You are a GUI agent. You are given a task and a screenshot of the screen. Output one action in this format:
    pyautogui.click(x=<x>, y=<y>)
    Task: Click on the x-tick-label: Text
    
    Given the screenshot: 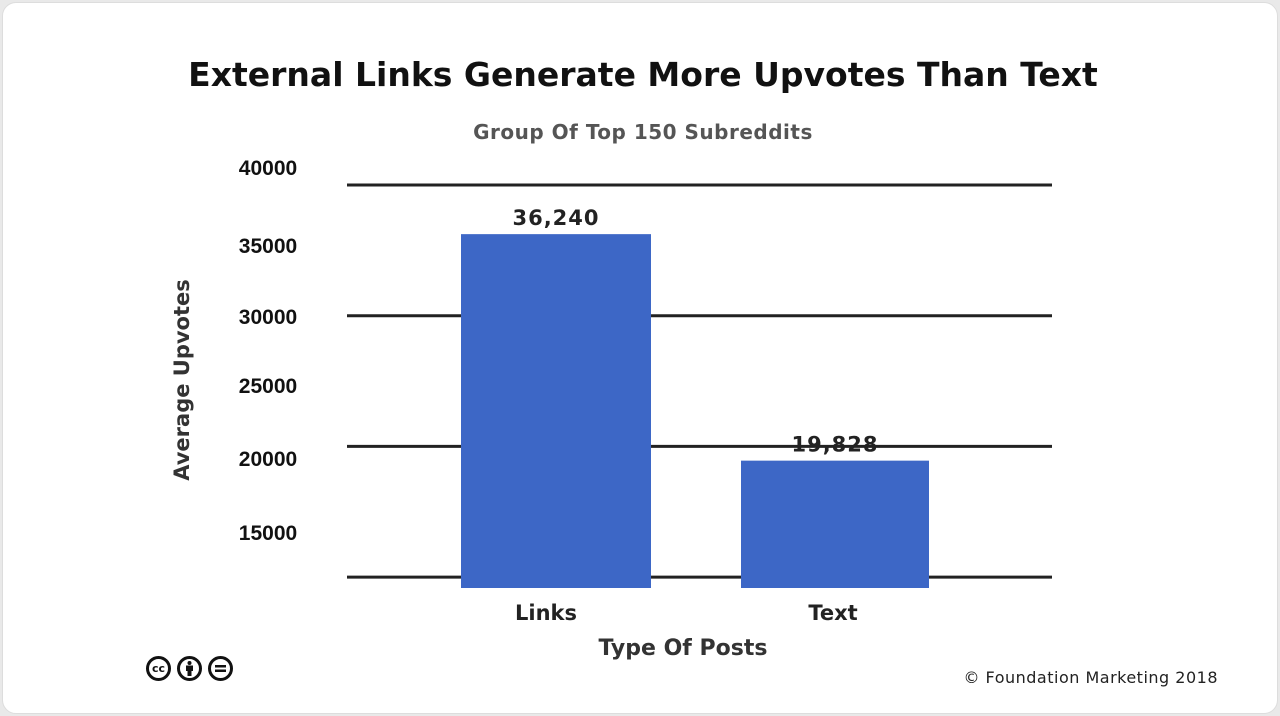 What is the action you would take?
    pyautogui.click(x=832, y=613)
    